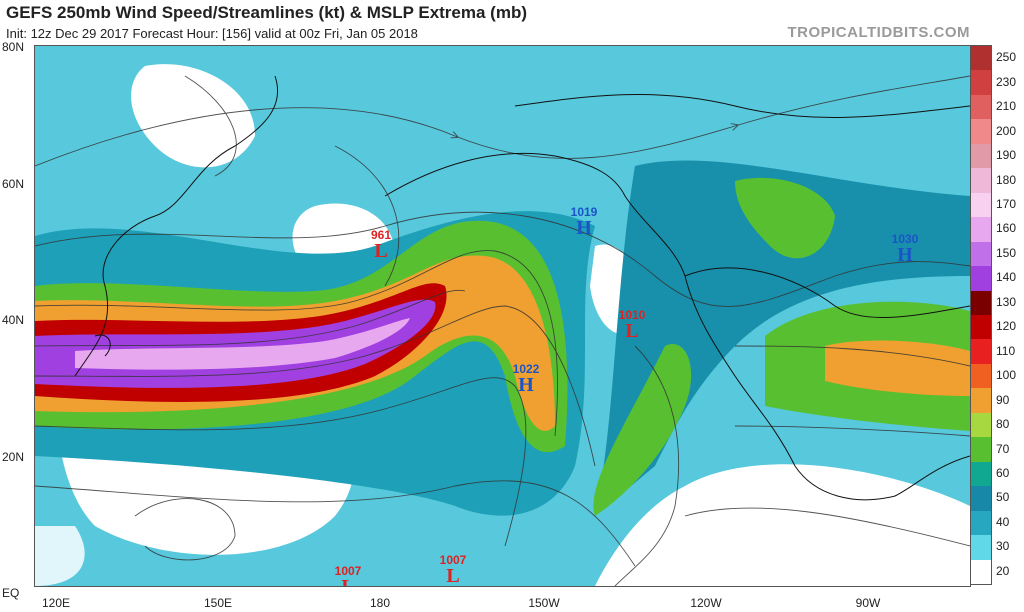 The width and height of the screenshot is (1024, 612). What do you see at coordinates (1006, 179) in the screenshot?
I see `colorbar-label: 180` at bounding box center [1006, 179].